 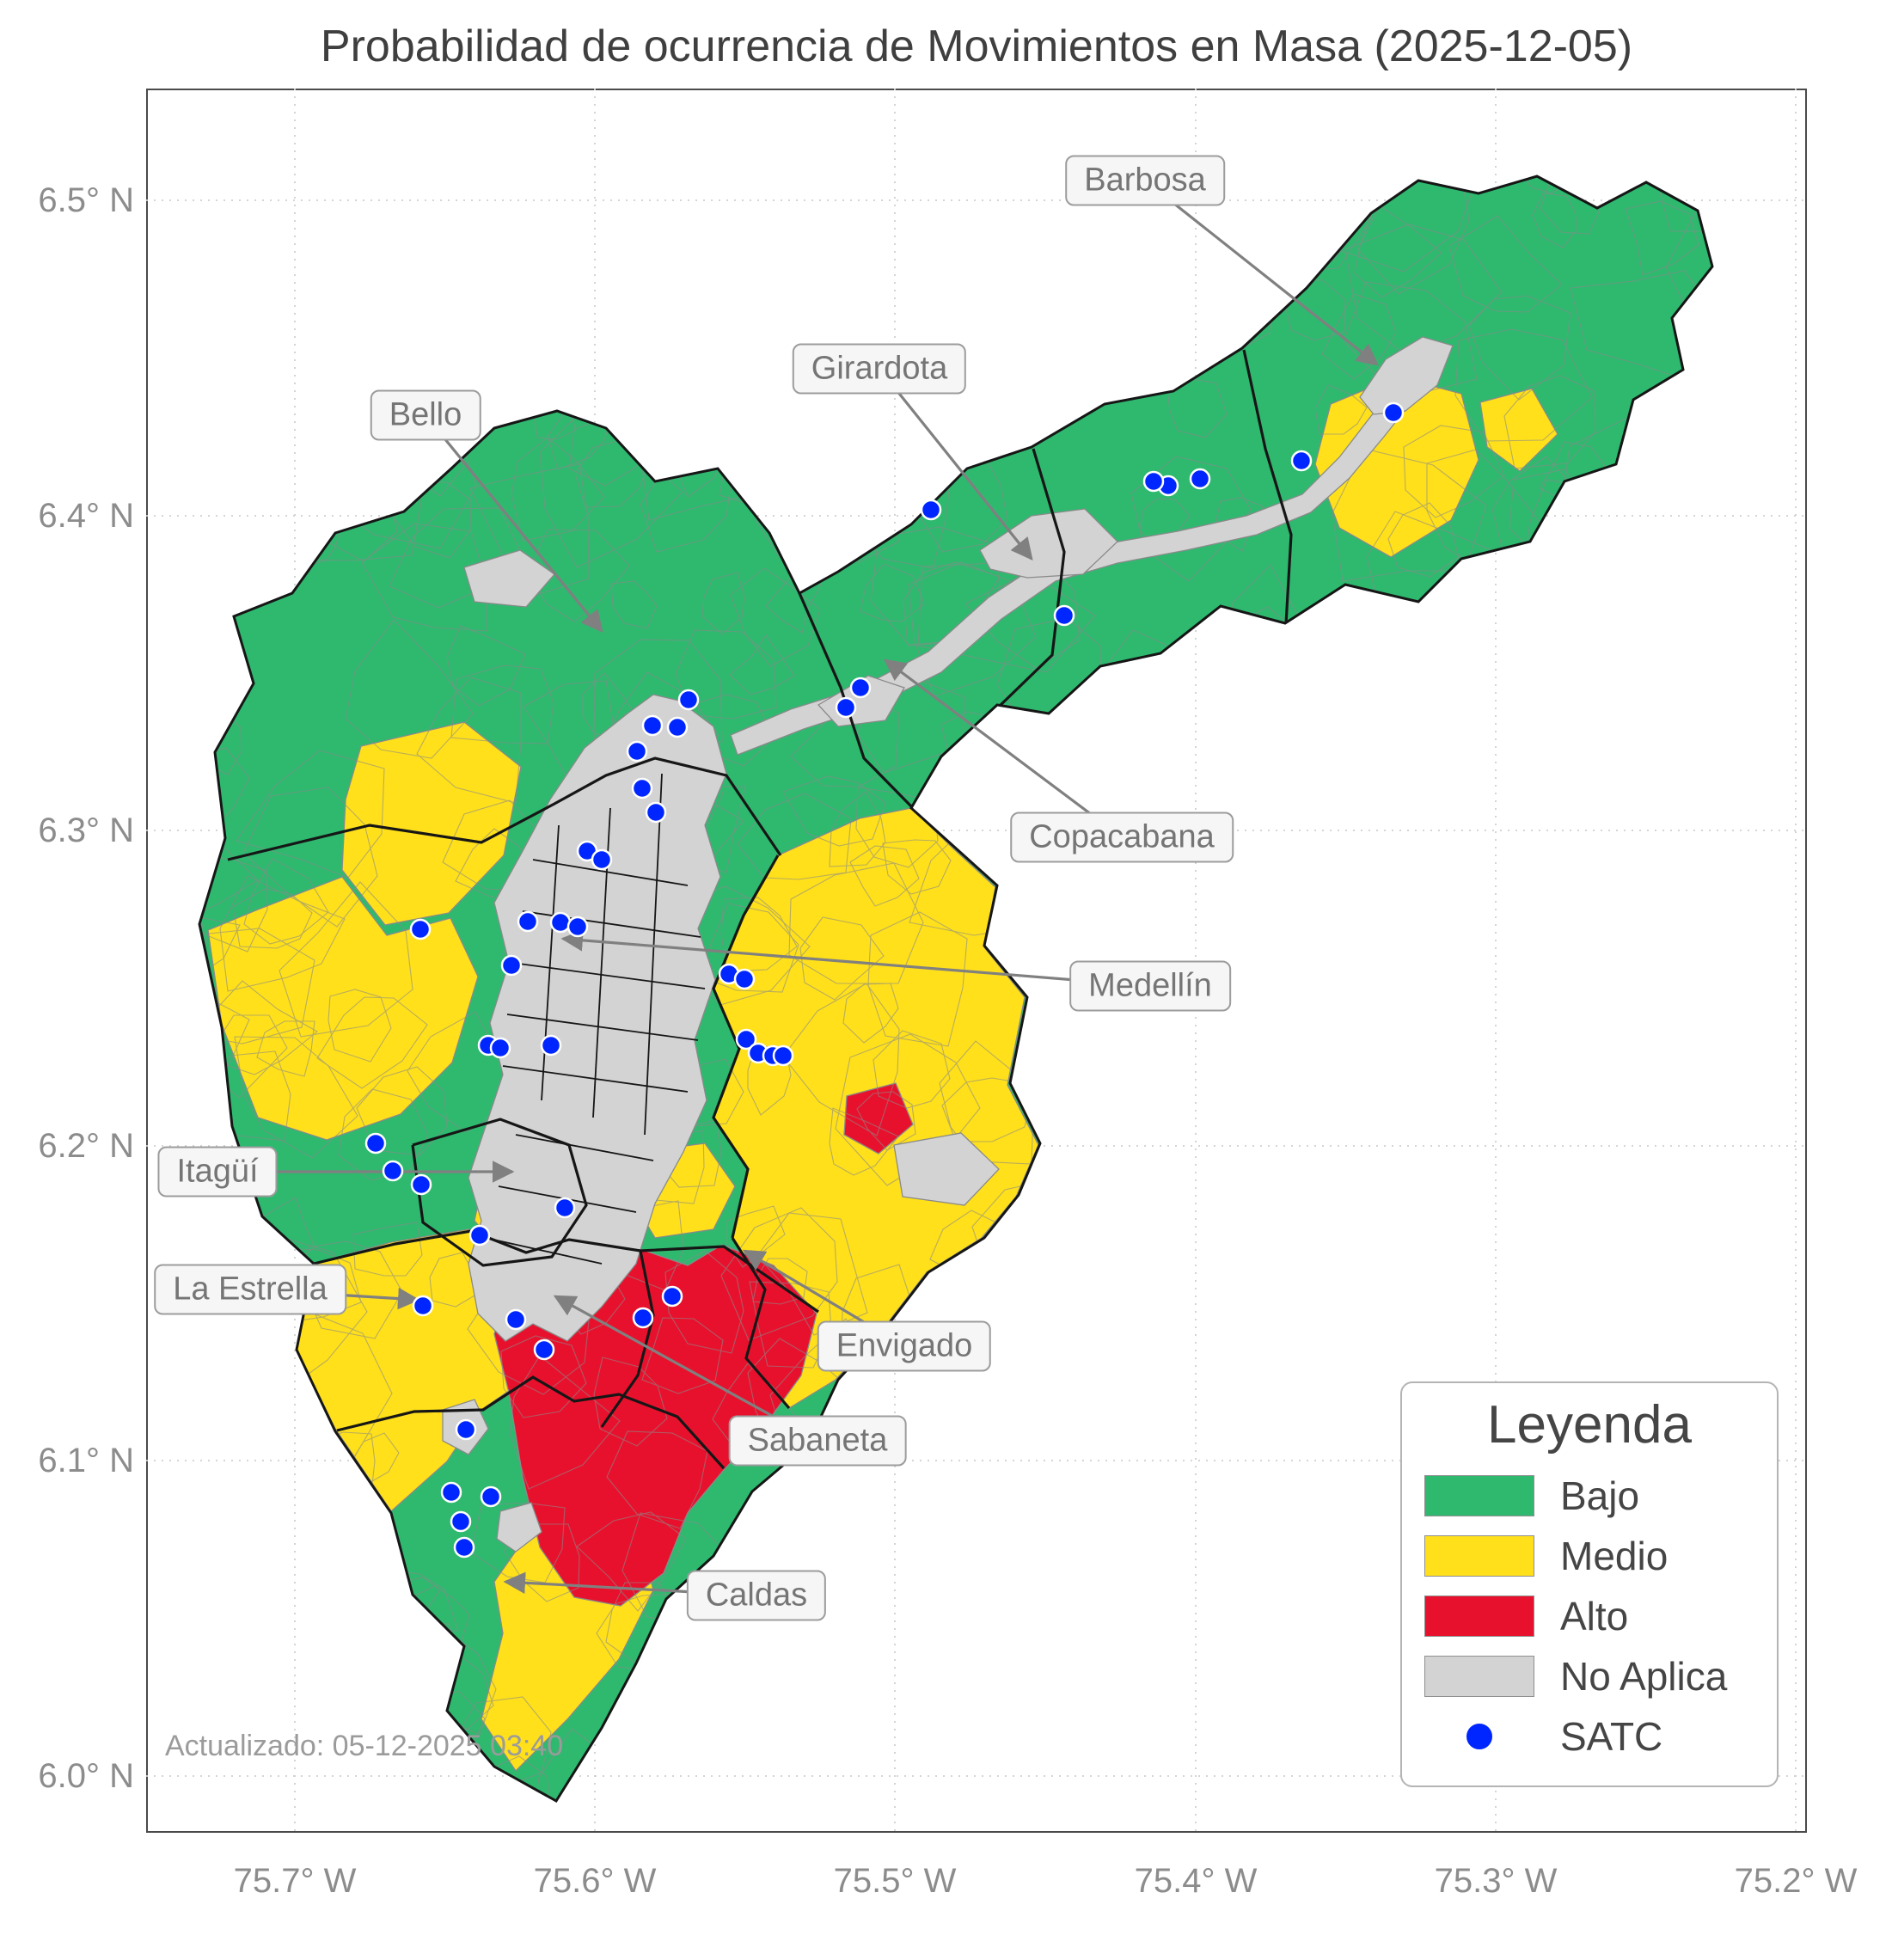 What do you see at coordinates (1003, 748) in the screenshot?
I see `annotation-arrow-copacabana` at bounding box center [1003, 748].